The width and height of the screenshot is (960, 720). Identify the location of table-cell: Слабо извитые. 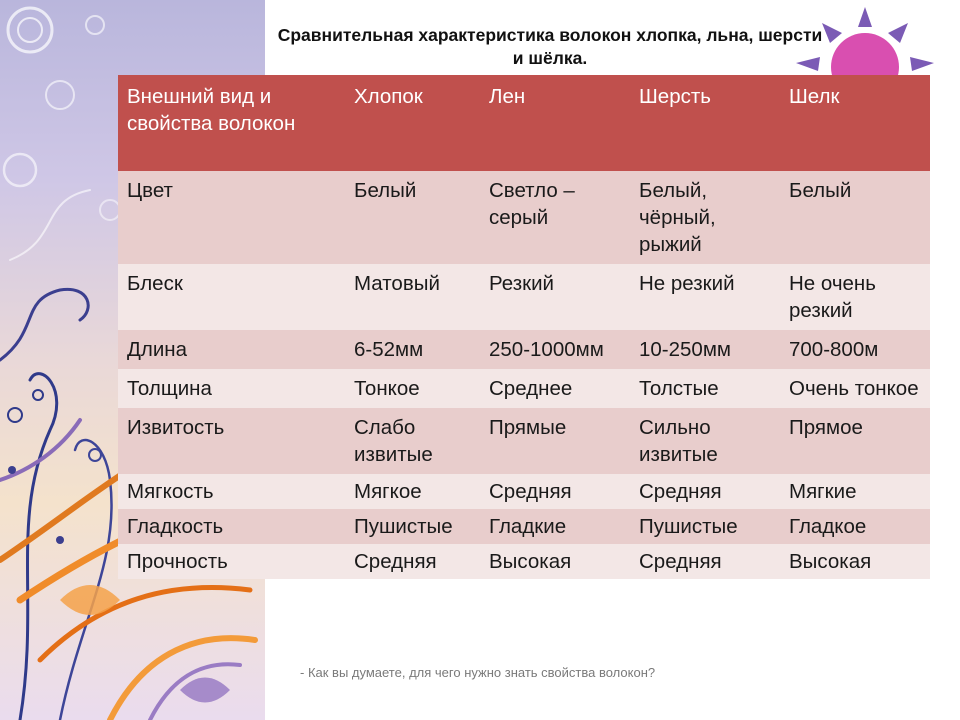
(412, 441).